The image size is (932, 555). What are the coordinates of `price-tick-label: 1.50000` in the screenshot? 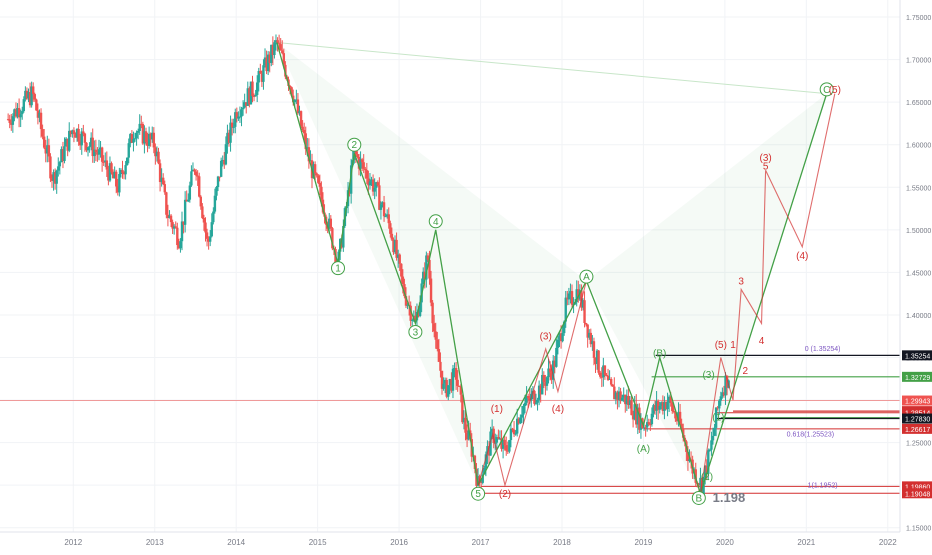 It's located at (918, 231).